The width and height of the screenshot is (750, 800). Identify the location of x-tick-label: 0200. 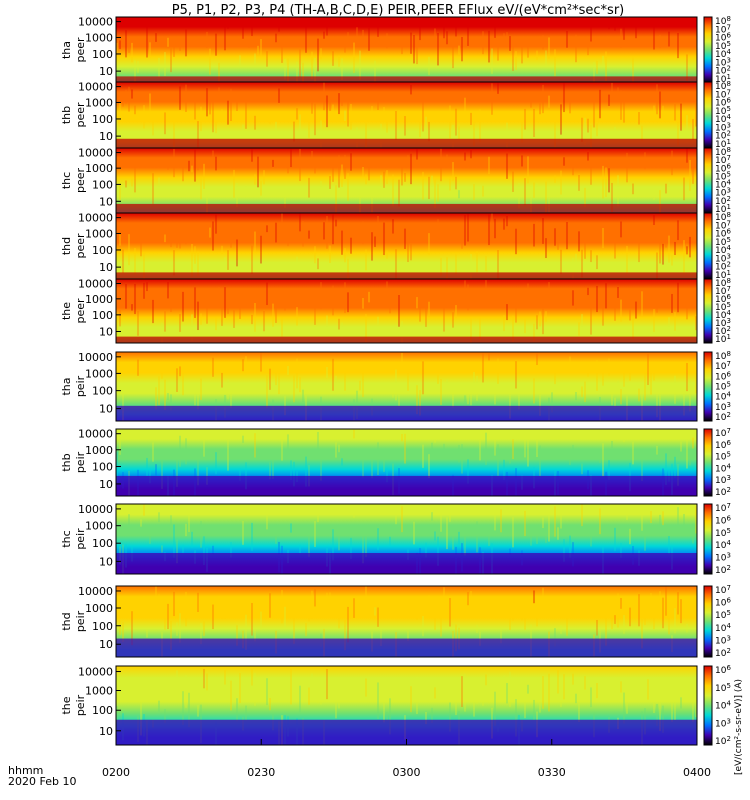
(116, 772).